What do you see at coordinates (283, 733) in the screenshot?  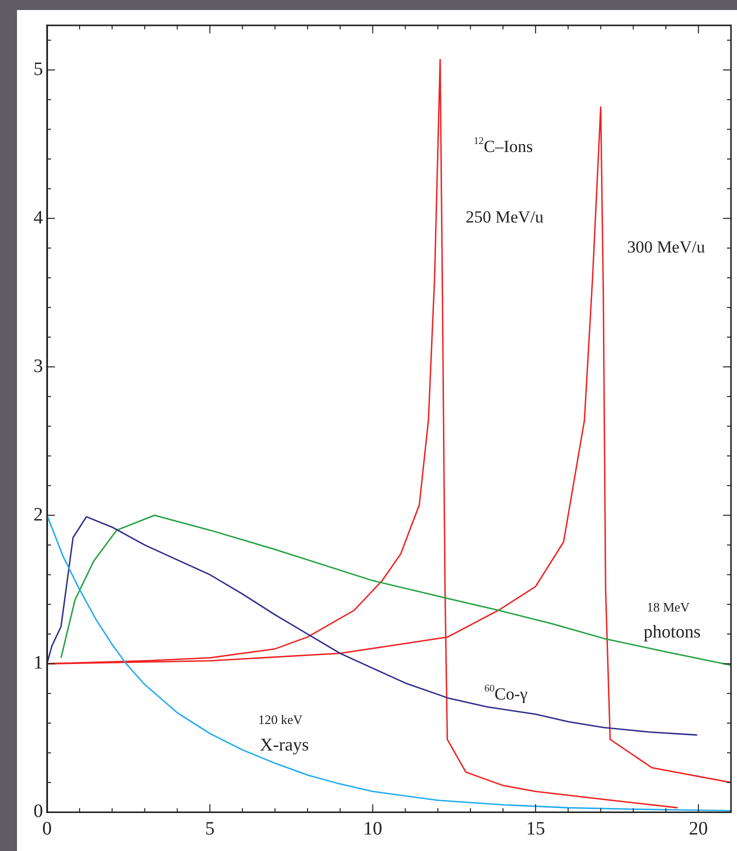 I see `series-label: 120 keV X-rays` at bounding box center [283, 733].